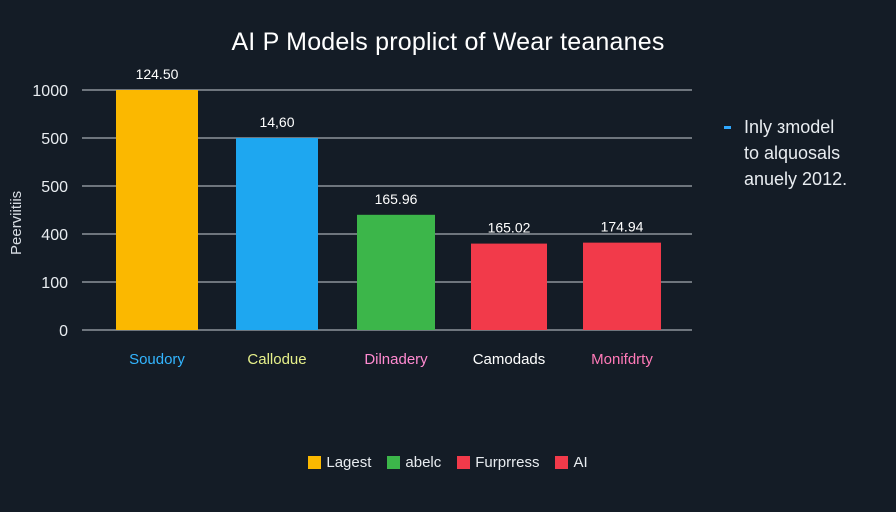  Describe the element at coordinates (792, 153) in the screenshot. I see `annotation-line: to alquosals` at that location.